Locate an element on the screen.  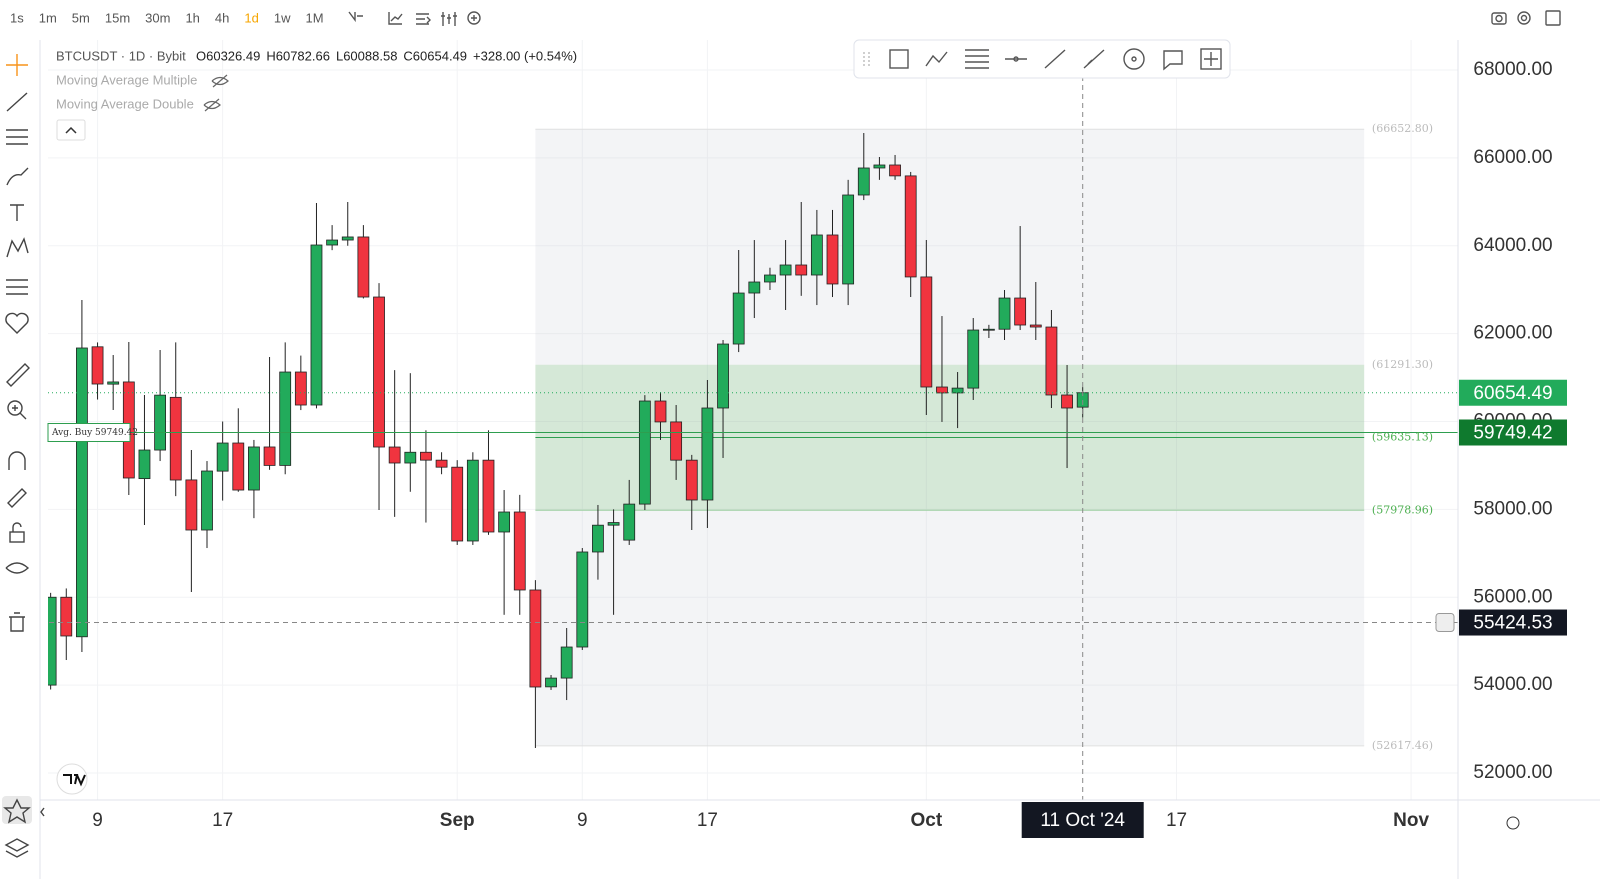
y-tick-label: 64000.00 is located at coordinates (1512, 245).